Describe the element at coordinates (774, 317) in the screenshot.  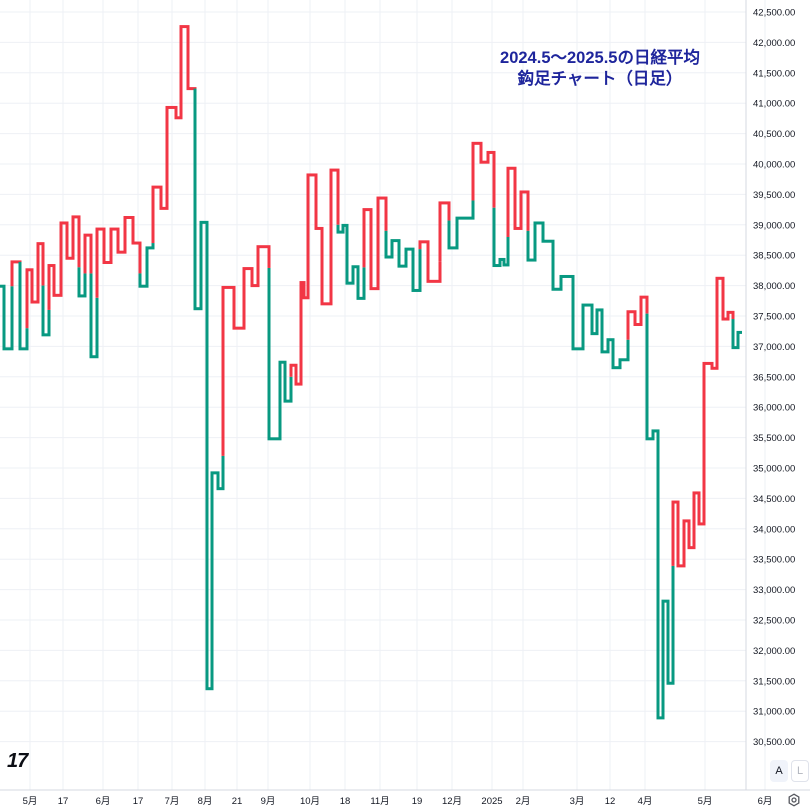
I see `price-tick-label: 37,500.00` at that location.